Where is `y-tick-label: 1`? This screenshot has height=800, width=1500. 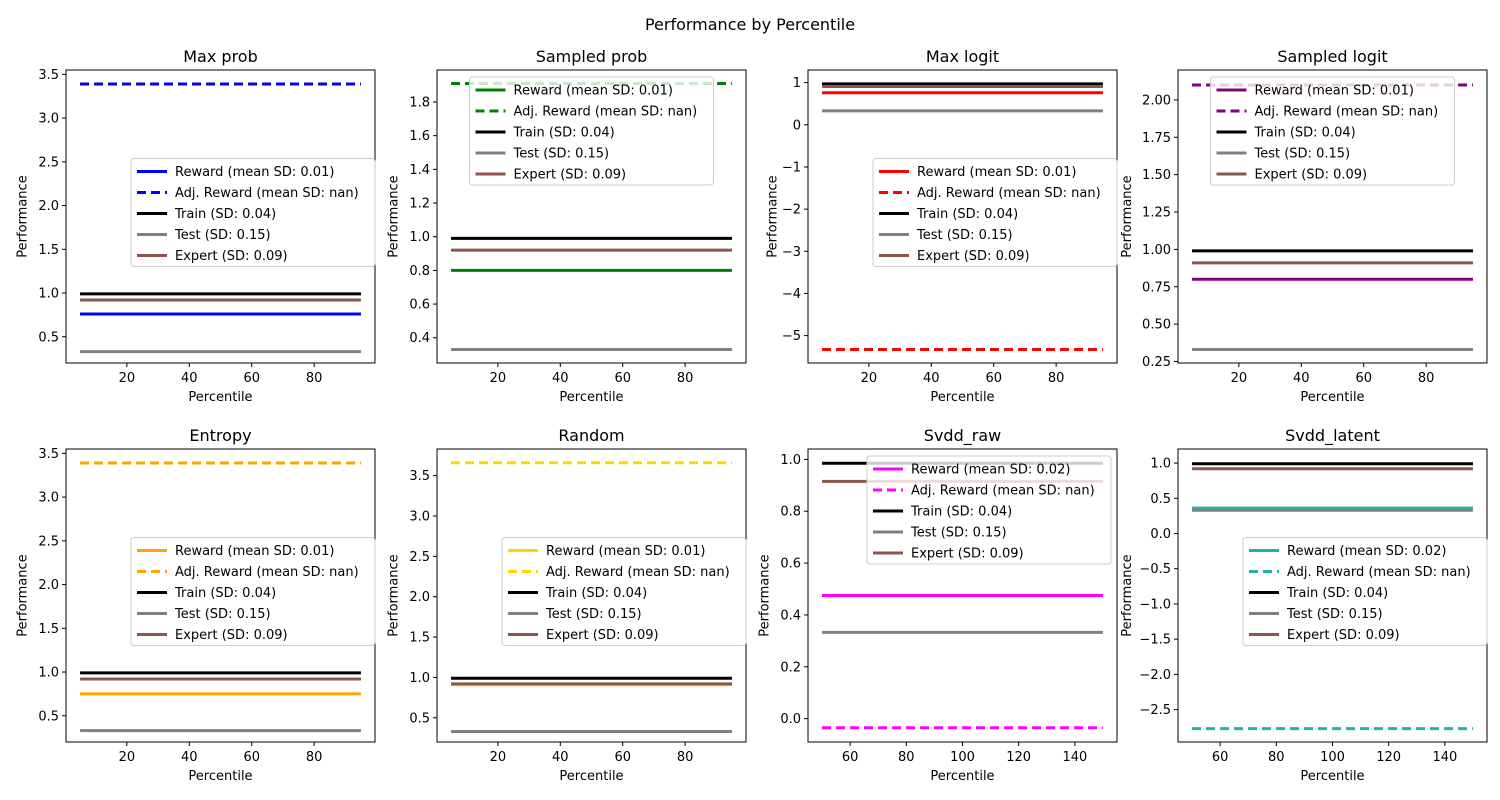
y-tick-label: 1 is located at coordinates (797, 83).